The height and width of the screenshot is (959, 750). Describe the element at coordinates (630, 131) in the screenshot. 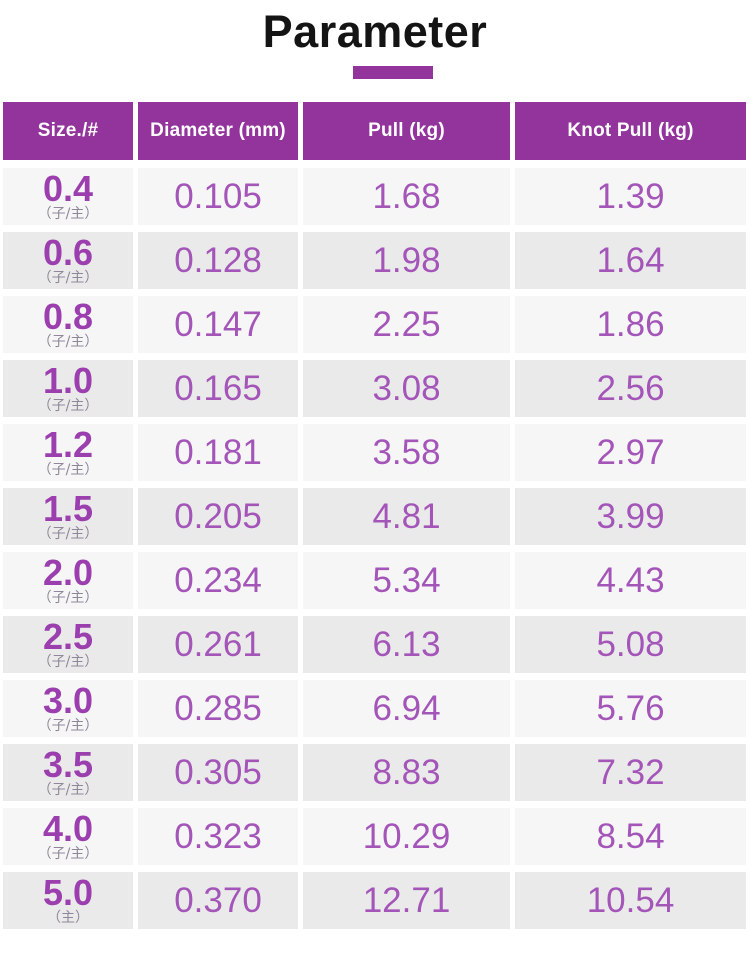

I see `column-header-knot_pull: Knot Pull (kg)` at that location.